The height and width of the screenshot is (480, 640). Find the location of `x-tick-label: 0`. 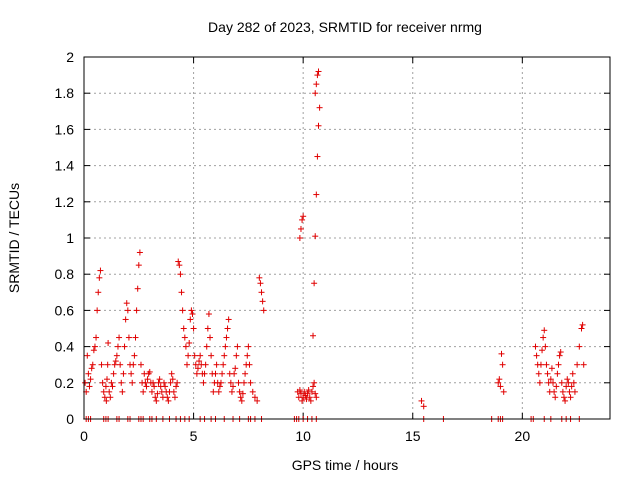

x-tick-label: 0 is located at coordinates (84, 436).